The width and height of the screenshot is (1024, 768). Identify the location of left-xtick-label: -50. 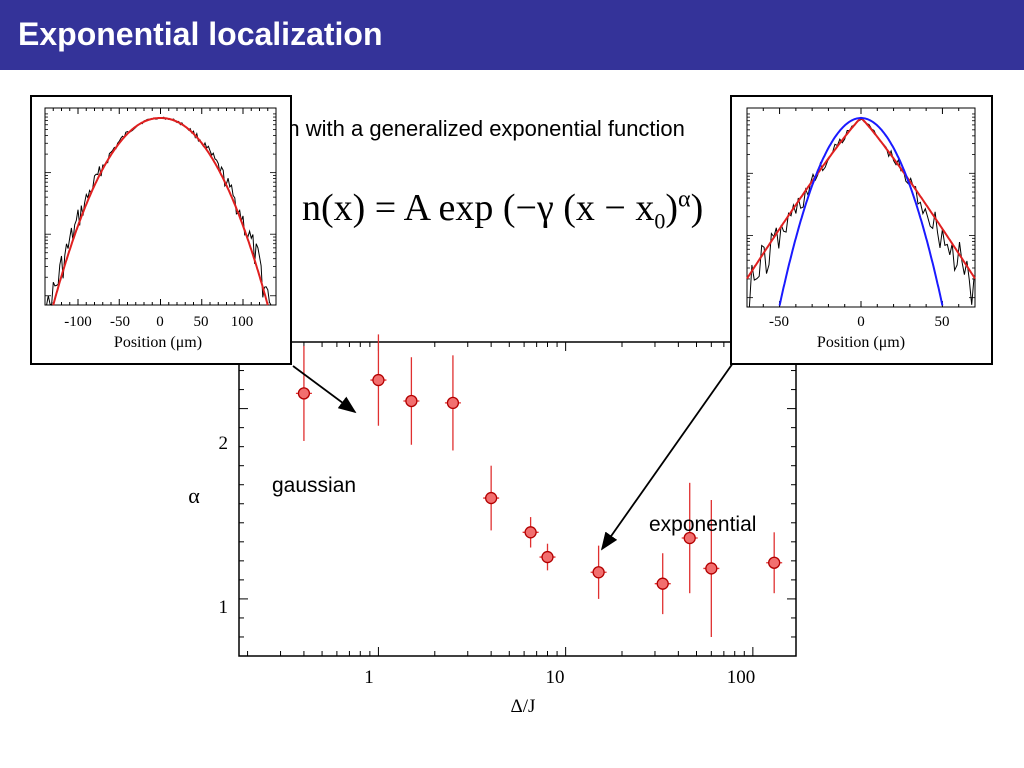
(120, 322).